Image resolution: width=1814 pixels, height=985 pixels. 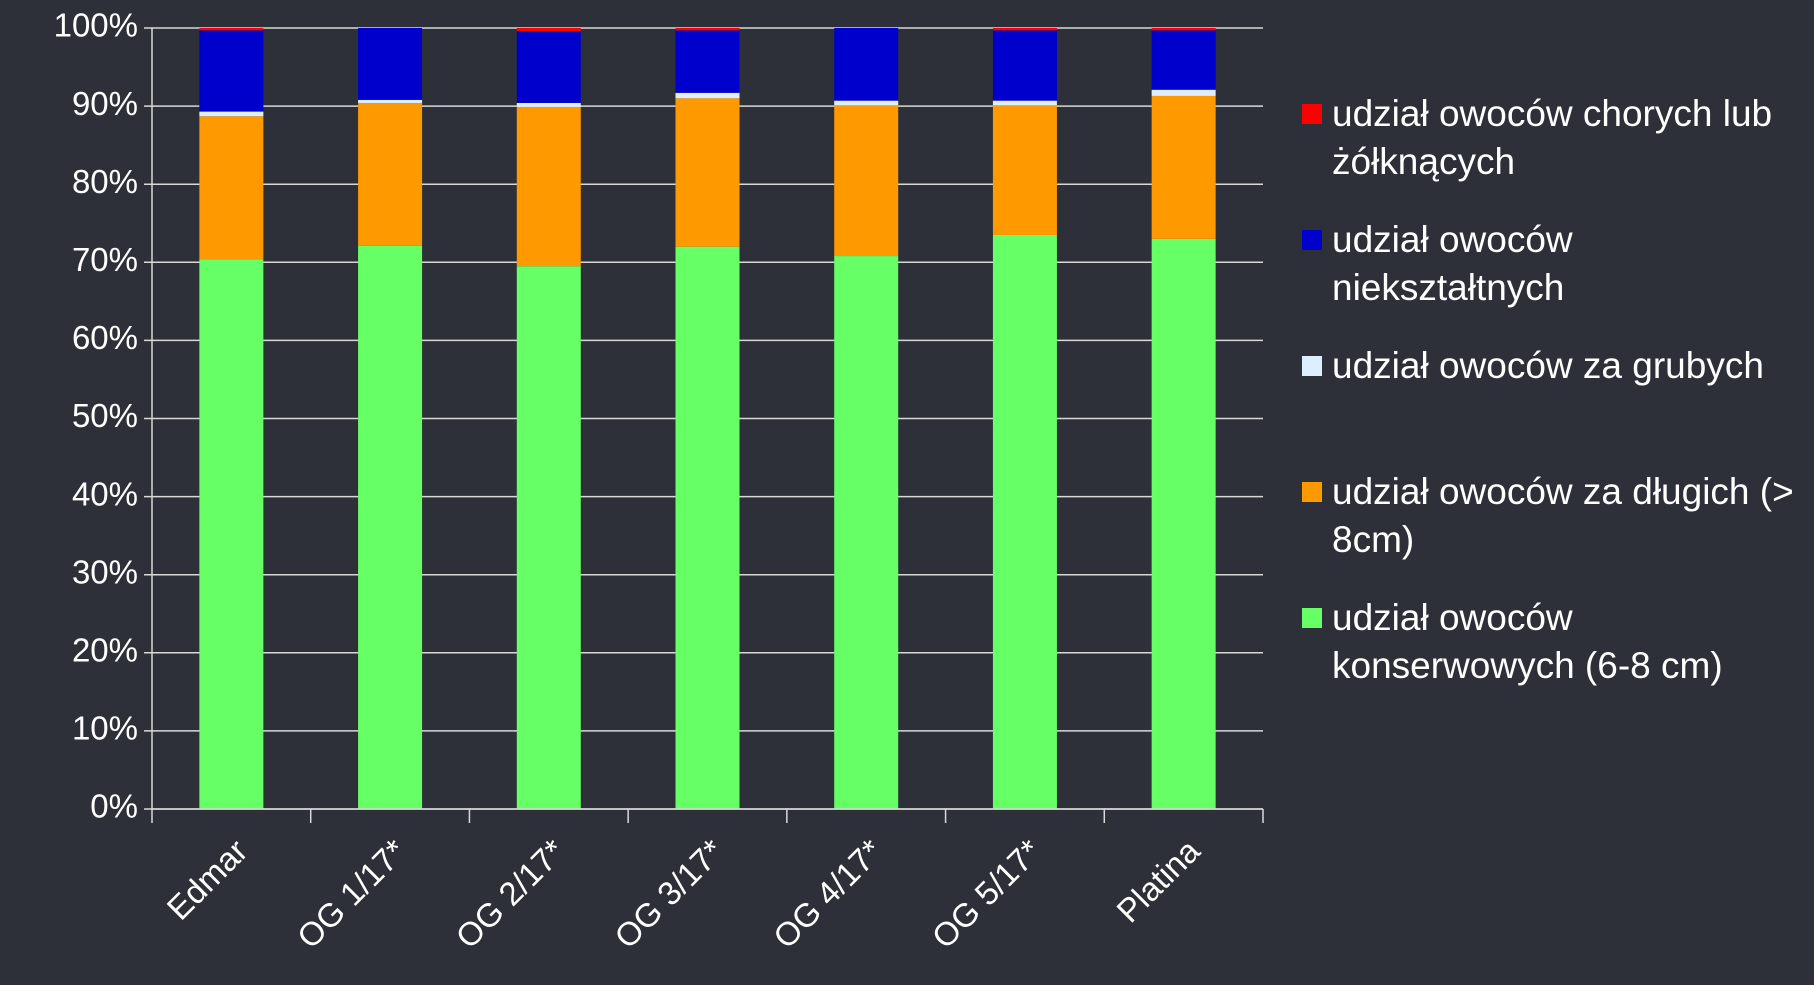 I want to click on legend-item: udział owoców chorych lub żółknących, so click(x=1552, y=138).